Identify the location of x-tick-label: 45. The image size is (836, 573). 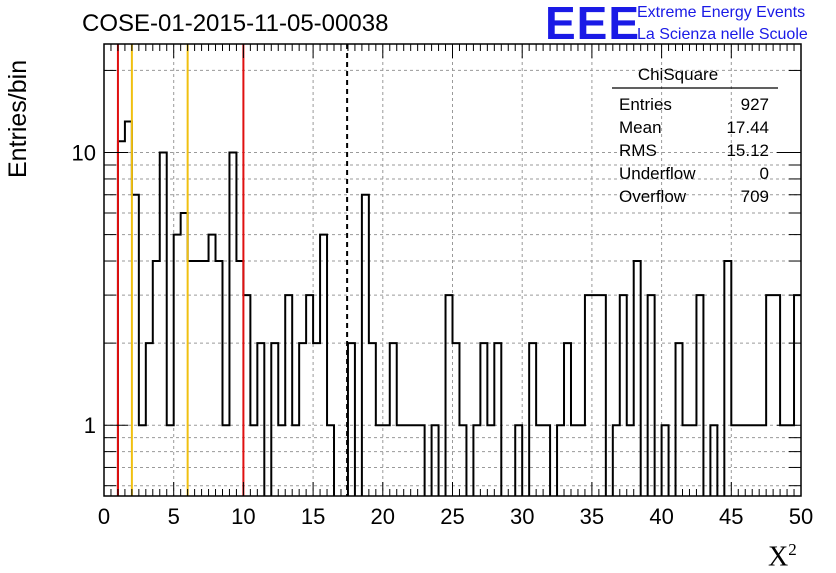
(731, 516).